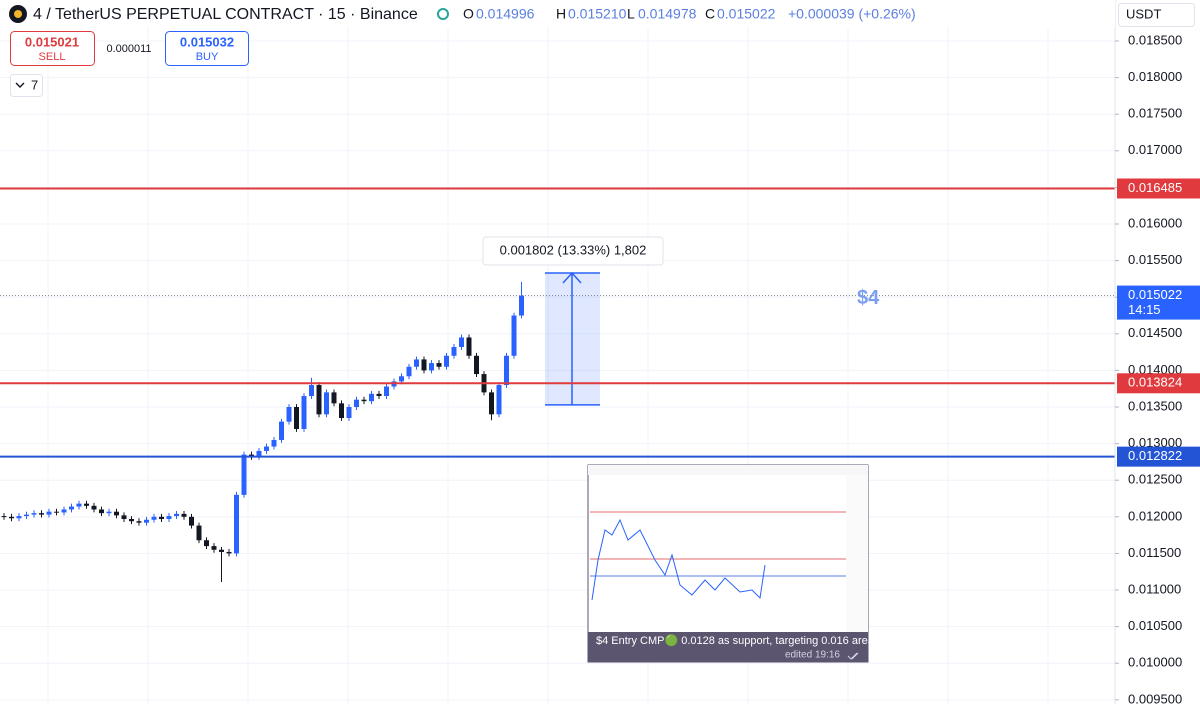 Image resolution: width=1200 pixels, height=704 pixels. What do you see at coordinates (26, 85) in the screenshot?
I see `indicators-toggle` at bounding box center [26, 85].